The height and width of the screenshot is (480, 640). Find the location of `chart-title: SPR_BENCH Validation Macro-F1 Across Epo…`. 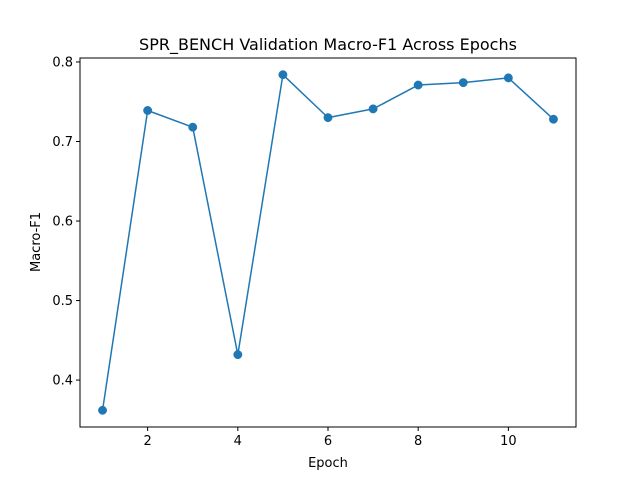

chart-title: SPR_BENCH Validation Macro-F1 Across Epo… is located at coordinates (328, 45).